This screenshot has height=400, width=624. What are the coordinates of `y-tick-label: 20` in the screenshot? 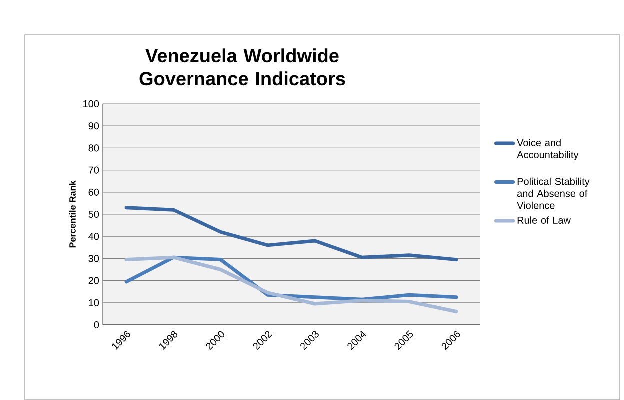 It's located at (94, 280).